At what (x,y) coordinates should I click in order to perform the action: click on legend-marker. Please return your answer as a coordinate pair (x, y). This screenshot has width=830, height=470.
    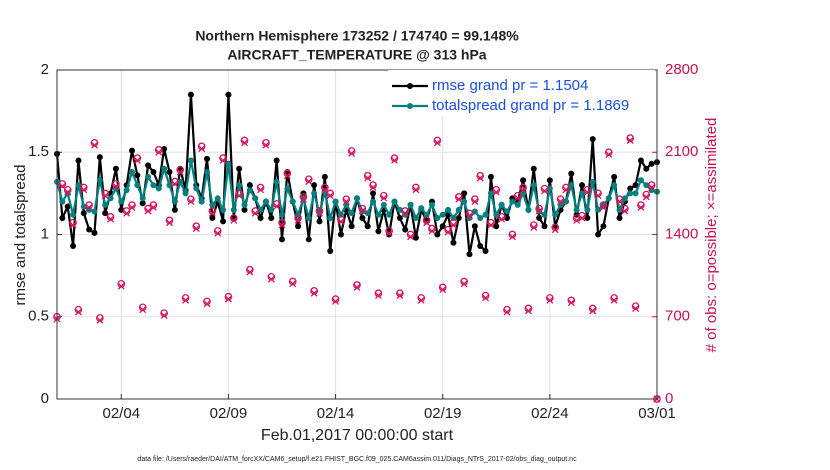
    Looking at the image, I should click on (410, 86).